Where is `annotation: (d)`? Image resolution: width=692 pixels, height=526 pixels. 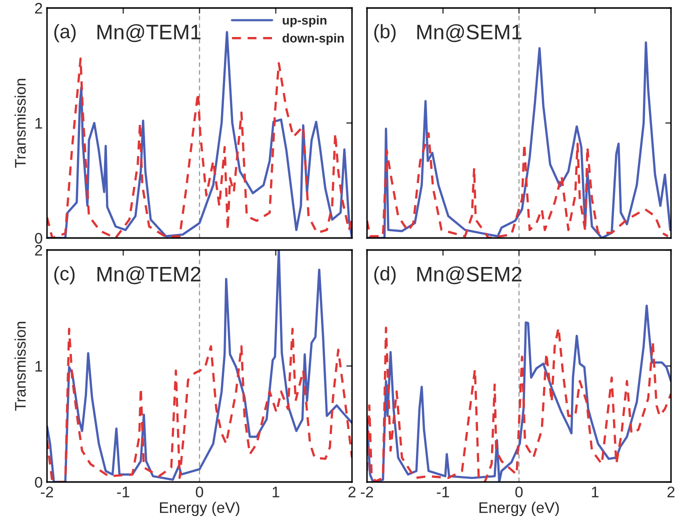 annotation: (d) is located at coordinates (385, 275).